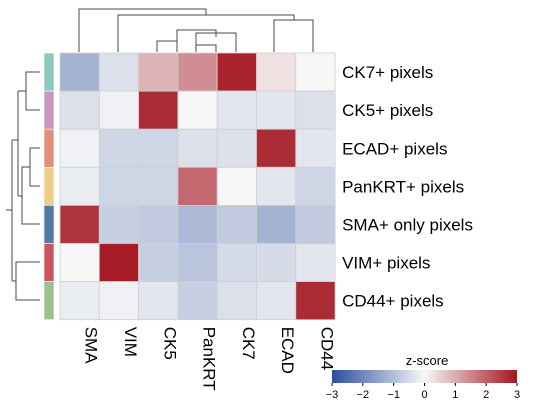 This screenshot has height=416, width=540. I want to click on column-labels: SMA VIM CK5 PanKRT CK7 ECAD CD44, so click(209, 359).